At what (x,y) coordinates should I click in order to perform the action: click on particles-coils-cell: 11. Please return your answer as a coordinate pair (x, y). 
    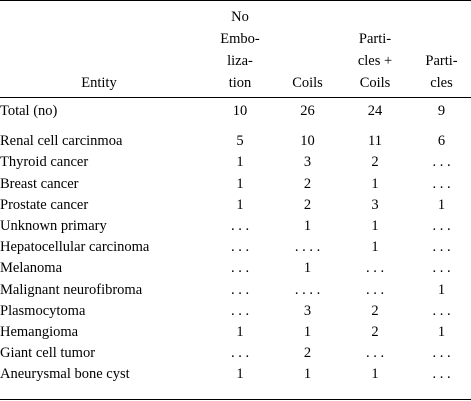
    Looking at the image, I should click on (375, 141).